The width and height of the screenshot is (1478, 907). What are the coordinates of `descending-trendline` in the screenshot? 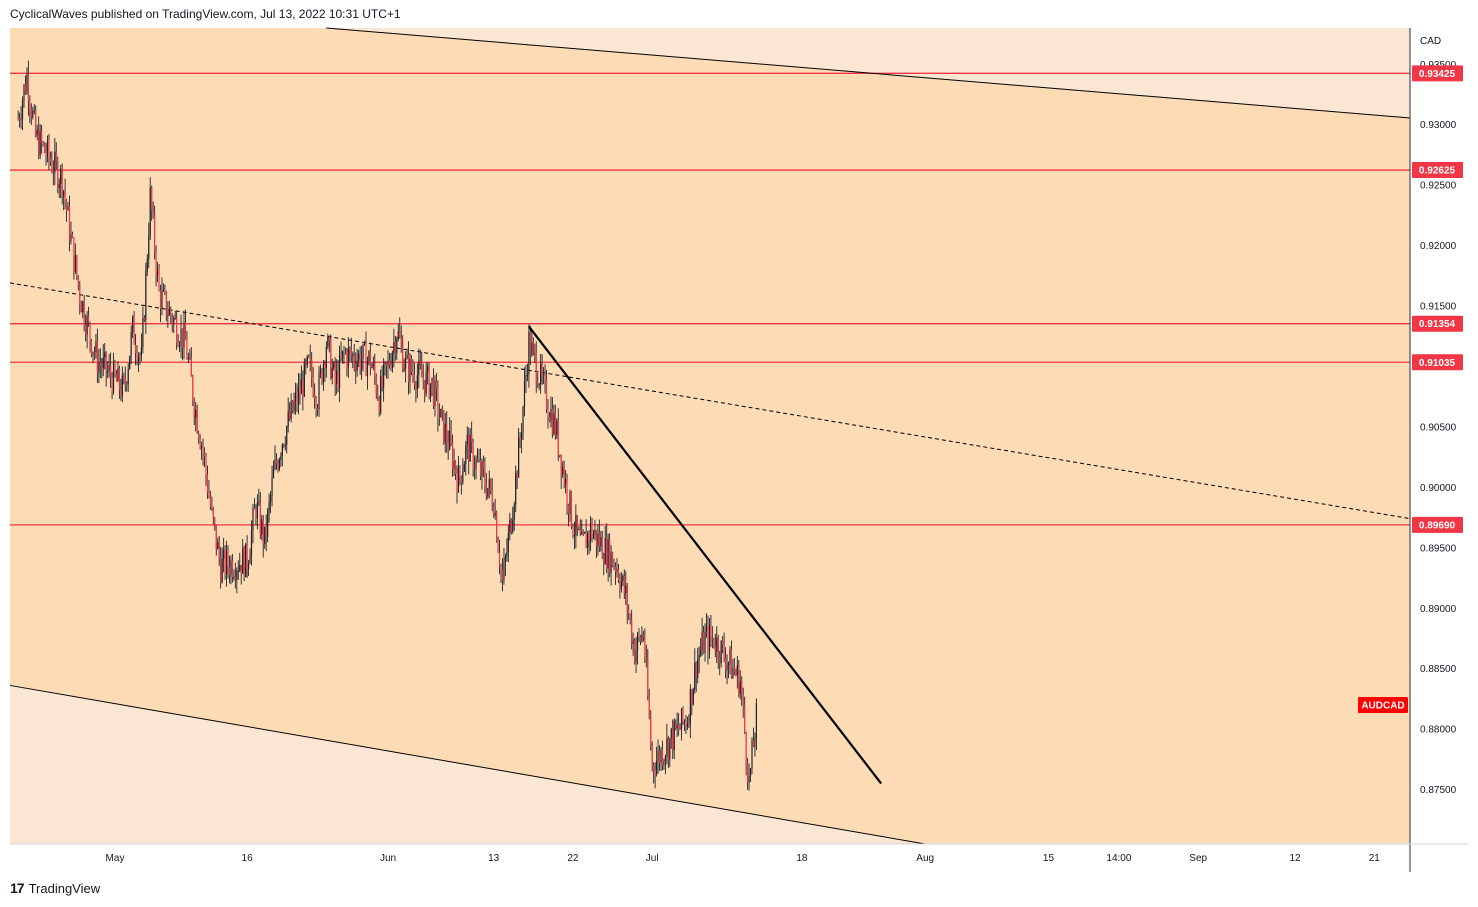 It's located at (705, 555).